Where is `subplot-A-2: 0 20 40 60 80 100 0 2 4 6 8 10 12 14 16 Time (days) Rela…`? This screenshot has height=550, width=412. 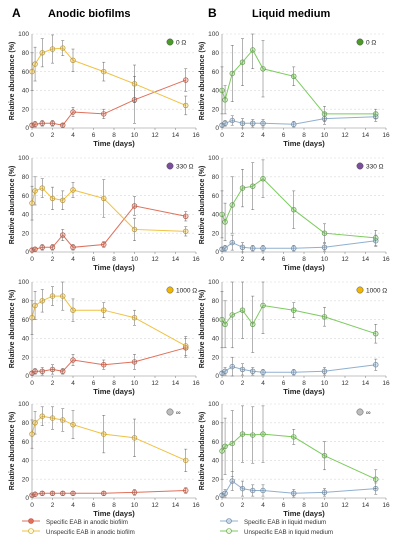
subplot-A-2: 0 20 40 60 80 100 0 2 4 6 8 10 12 14 16 Time (days) Rela… is located at coordinates (104, 337).